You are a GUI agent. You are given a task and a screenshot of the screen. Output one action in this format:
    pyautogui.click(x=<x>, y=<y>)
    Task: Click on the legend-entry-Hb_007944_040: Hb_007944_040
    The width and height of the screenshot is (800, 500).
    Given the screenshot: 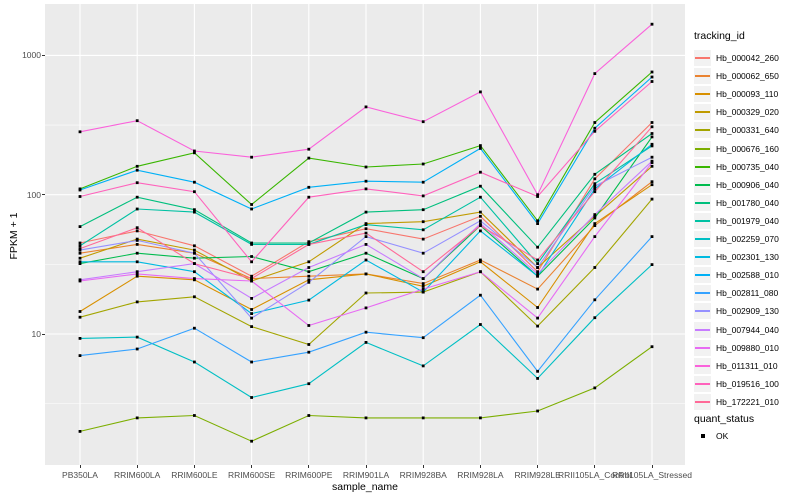 What is the action you would take?
    pyautogui.click(x=736, y=330)
    